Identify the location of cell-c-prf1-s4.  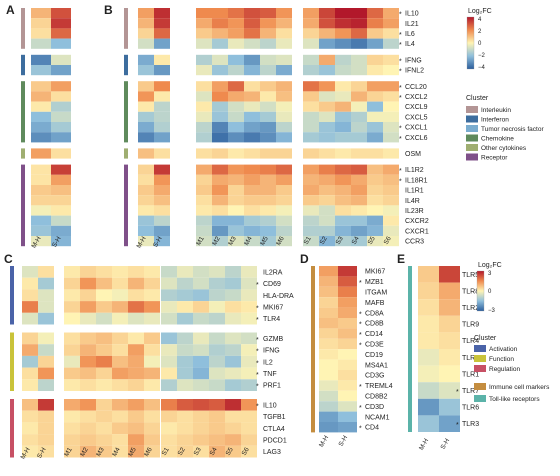
(217, 385).